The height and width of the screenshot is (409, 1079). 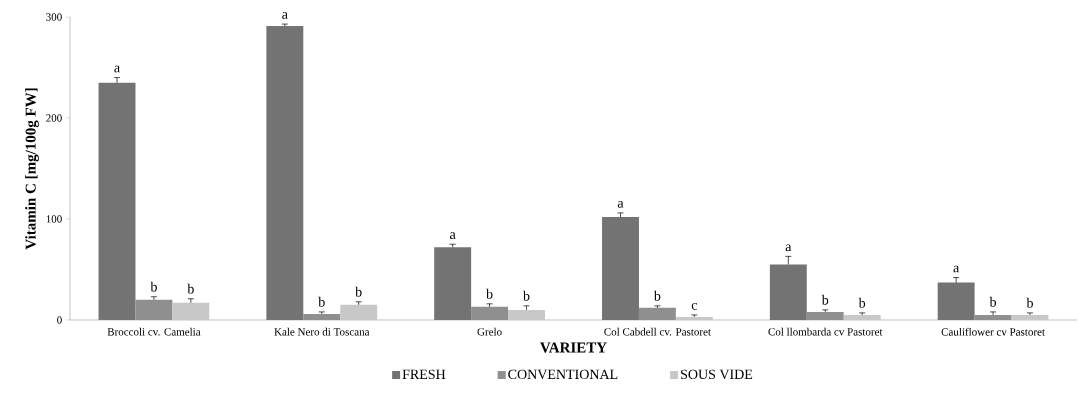 I want to click on data-label: c, so click(x=694, y=306).